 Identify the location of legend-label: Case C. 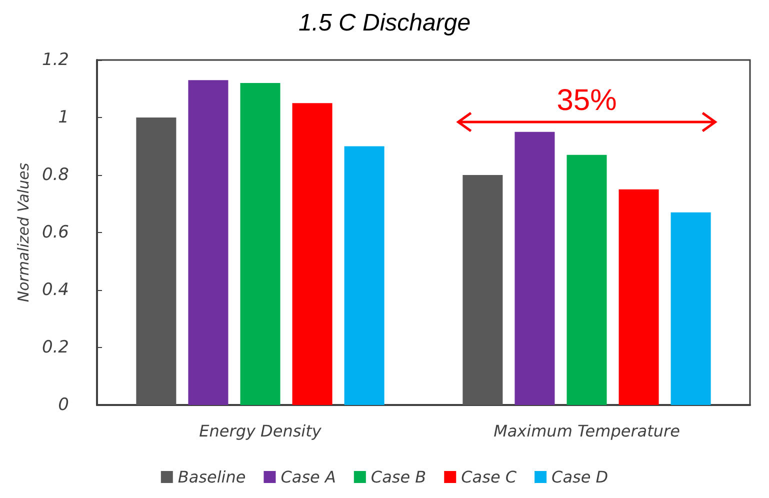
(489, 477).